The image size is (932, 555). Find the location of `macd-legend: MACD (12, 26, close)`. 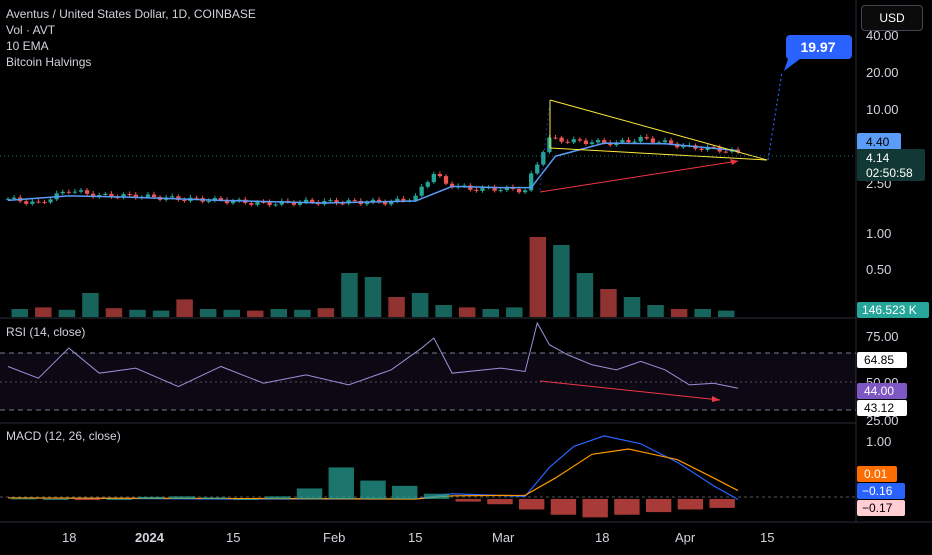

macd-legend: MACD (12, 26, close) is located at coordinates (63, 436).